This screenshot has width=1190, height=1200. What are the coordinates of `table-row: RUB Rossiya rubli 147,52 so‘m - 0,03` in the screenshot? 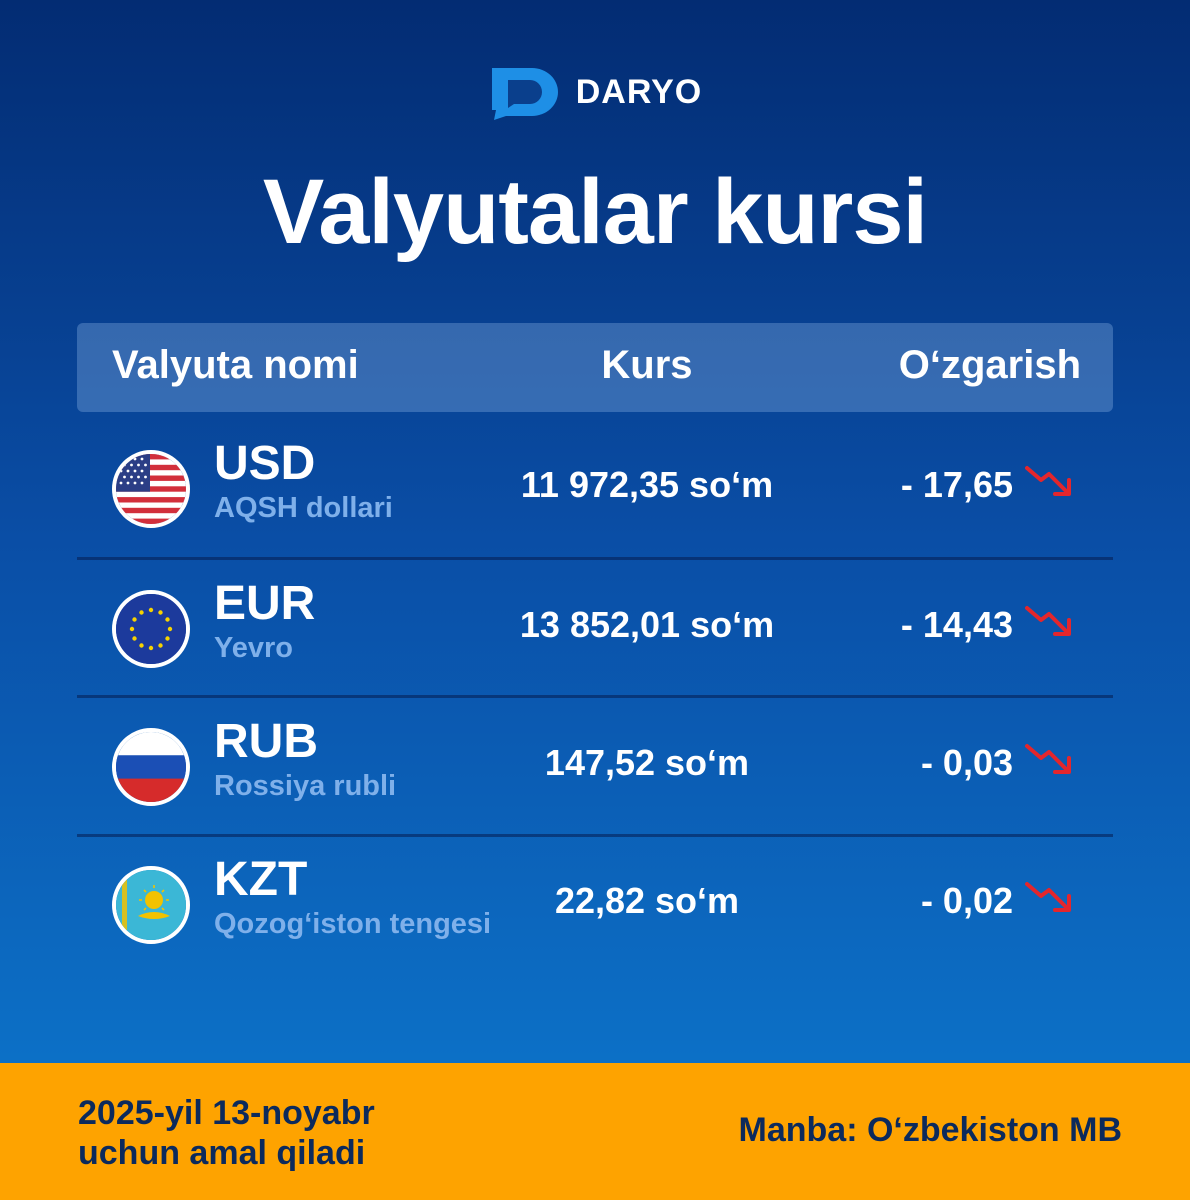 It's located at (595, 767).